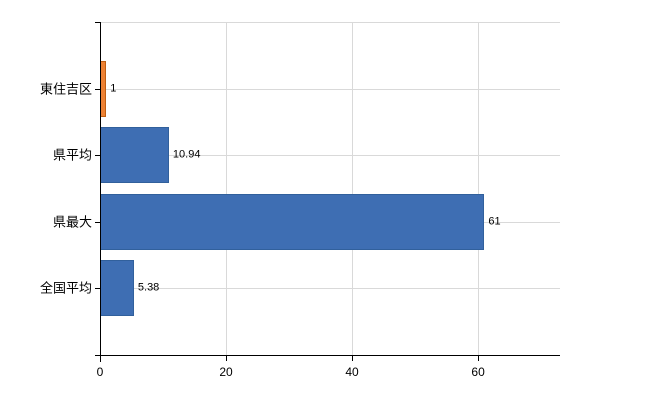 This screenshot has width=650, height=400. Describe the element at coordinates (478, 372) in the screenshot. I see `x-tick-label: 60` at that location.